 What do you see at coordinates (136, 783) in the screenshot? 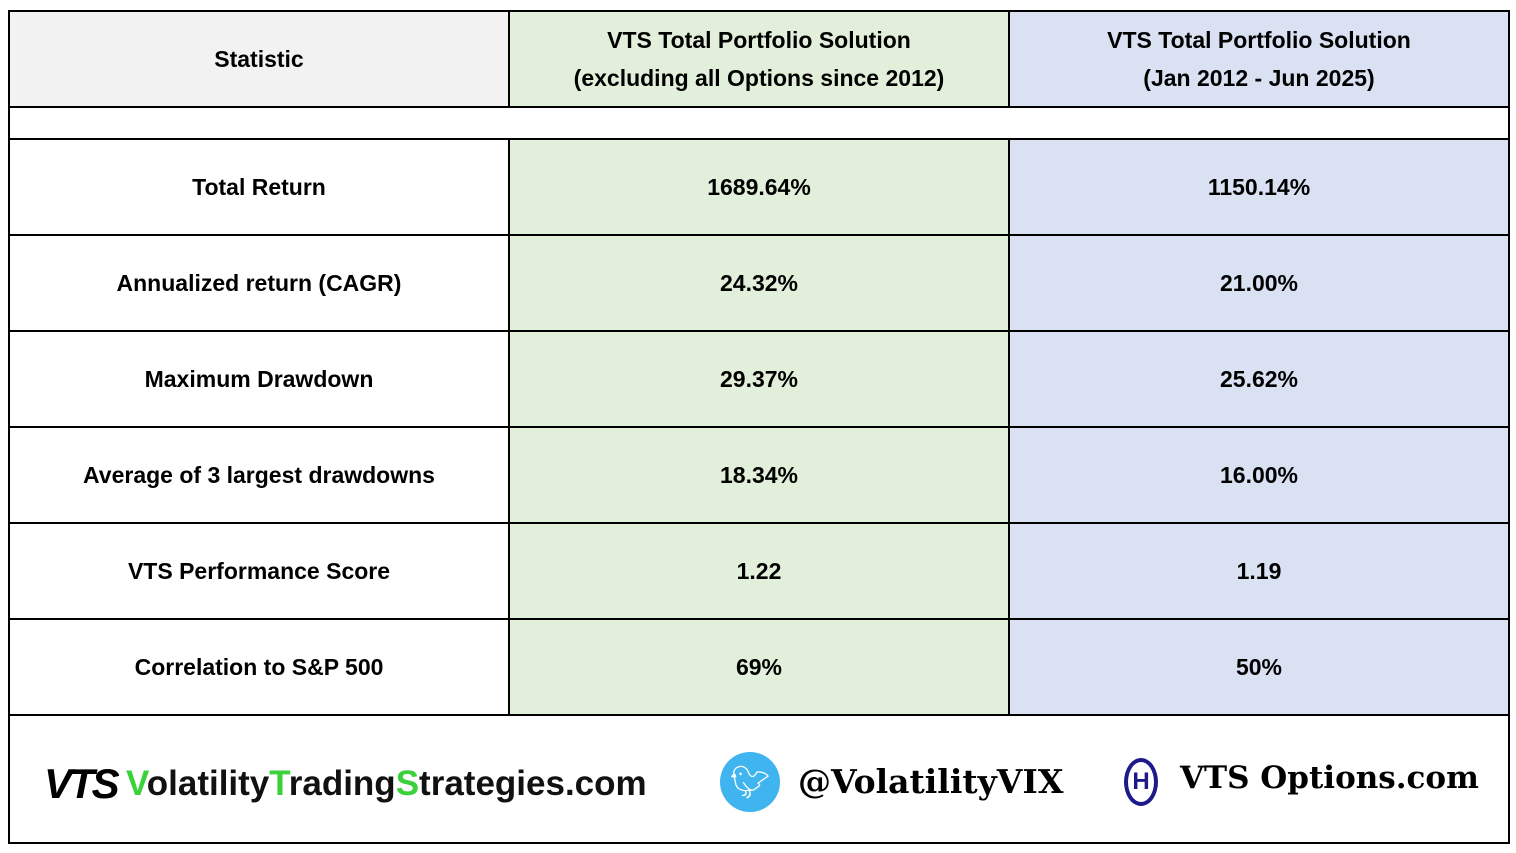
I see `site-part: V` at bounding box center [136, 783].